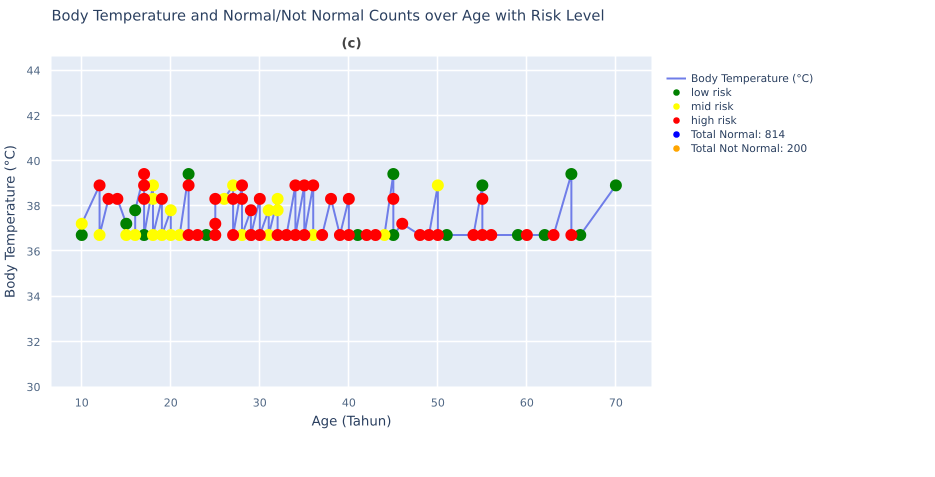 This screenshot has height=477, width=935. I want to click on y-tick-label: 40, so click(33, 161).